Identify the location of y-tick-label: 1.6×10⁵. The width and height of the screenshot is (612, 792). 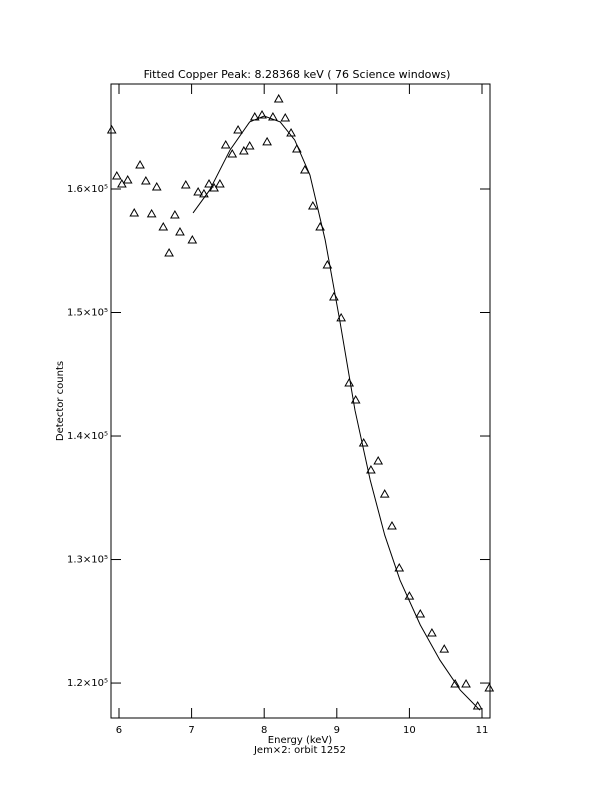
(87, 189).